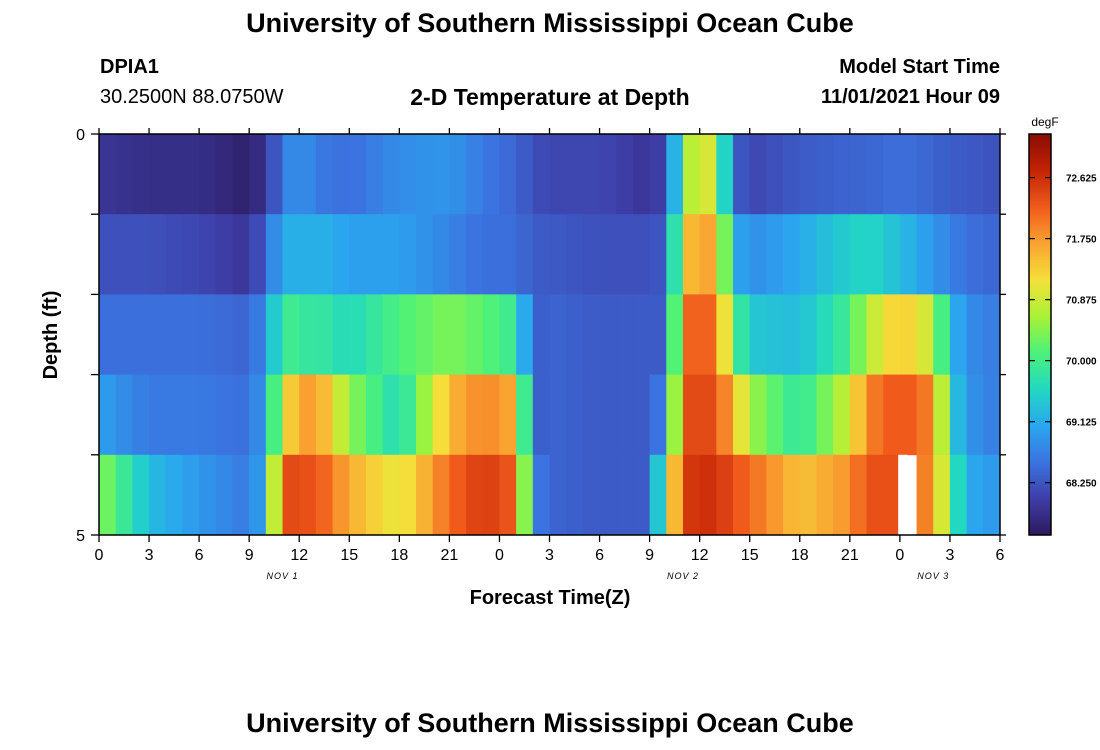  Describe the element at coordinates (599, 555) in the screenshot. I see `x-tick-label: 6` at that location.